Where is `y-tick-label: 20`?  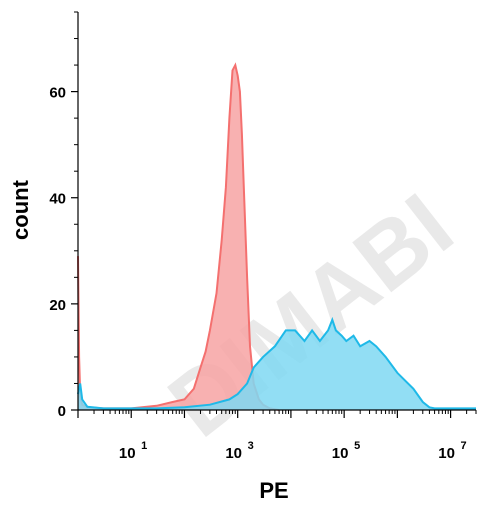
y-tick-label: 20 is located at coordinates (57, 305).